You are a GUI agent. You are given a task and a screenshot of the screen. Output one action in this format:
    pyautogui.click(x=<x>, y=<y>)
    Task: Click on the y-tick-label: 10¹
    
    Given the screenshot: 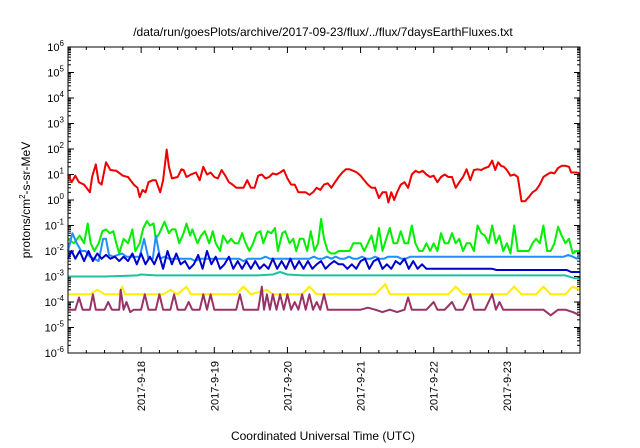 What is the action you would take?
    pyautogui.click(x=55, y=174)
    